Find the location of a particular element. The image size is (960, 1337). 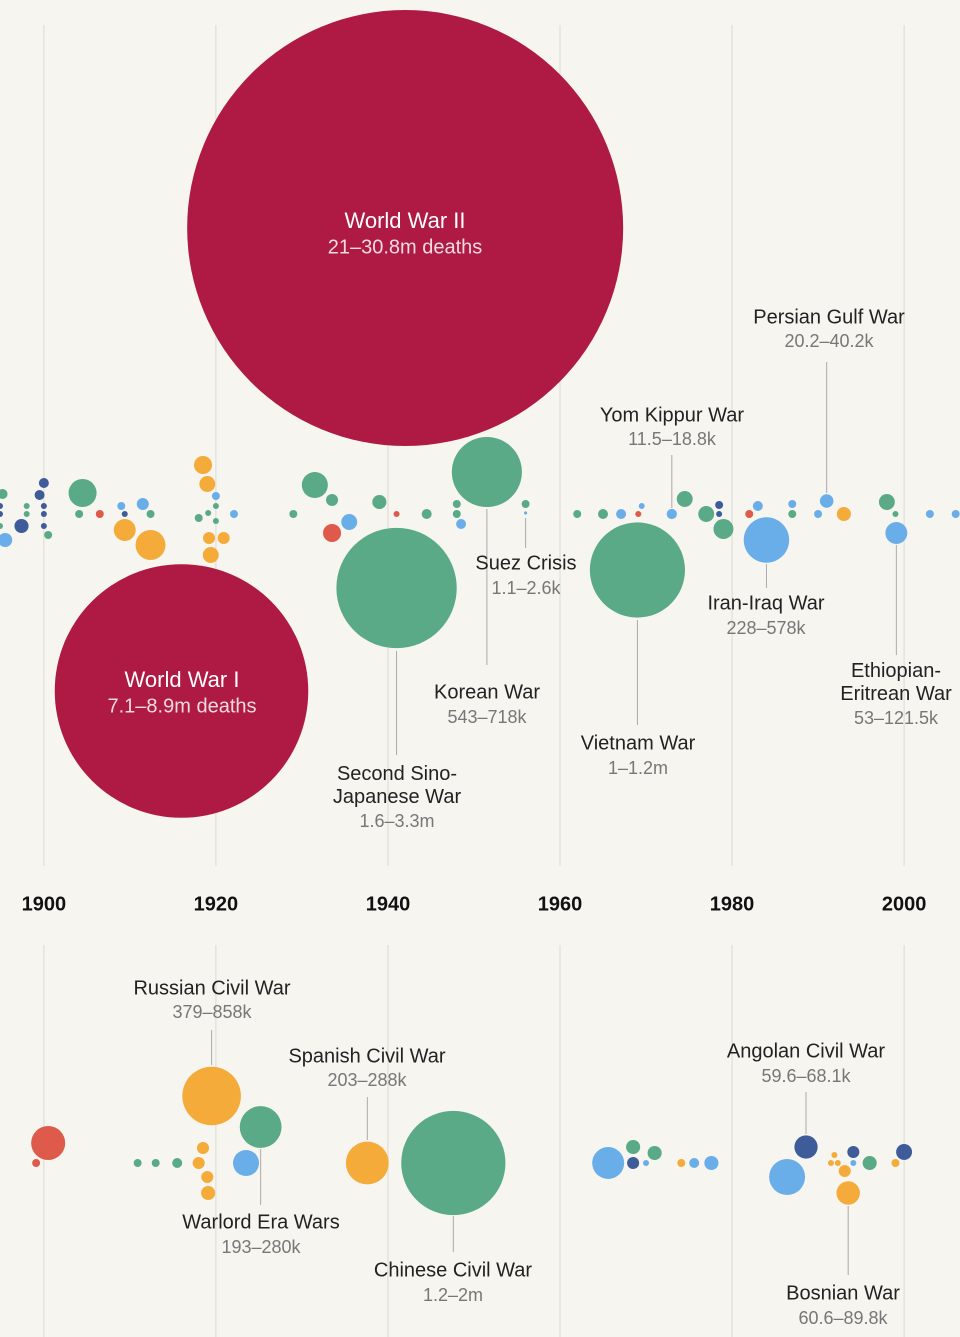

bubble-name: Chinese Civil War is located at coordinates (453, 1270).